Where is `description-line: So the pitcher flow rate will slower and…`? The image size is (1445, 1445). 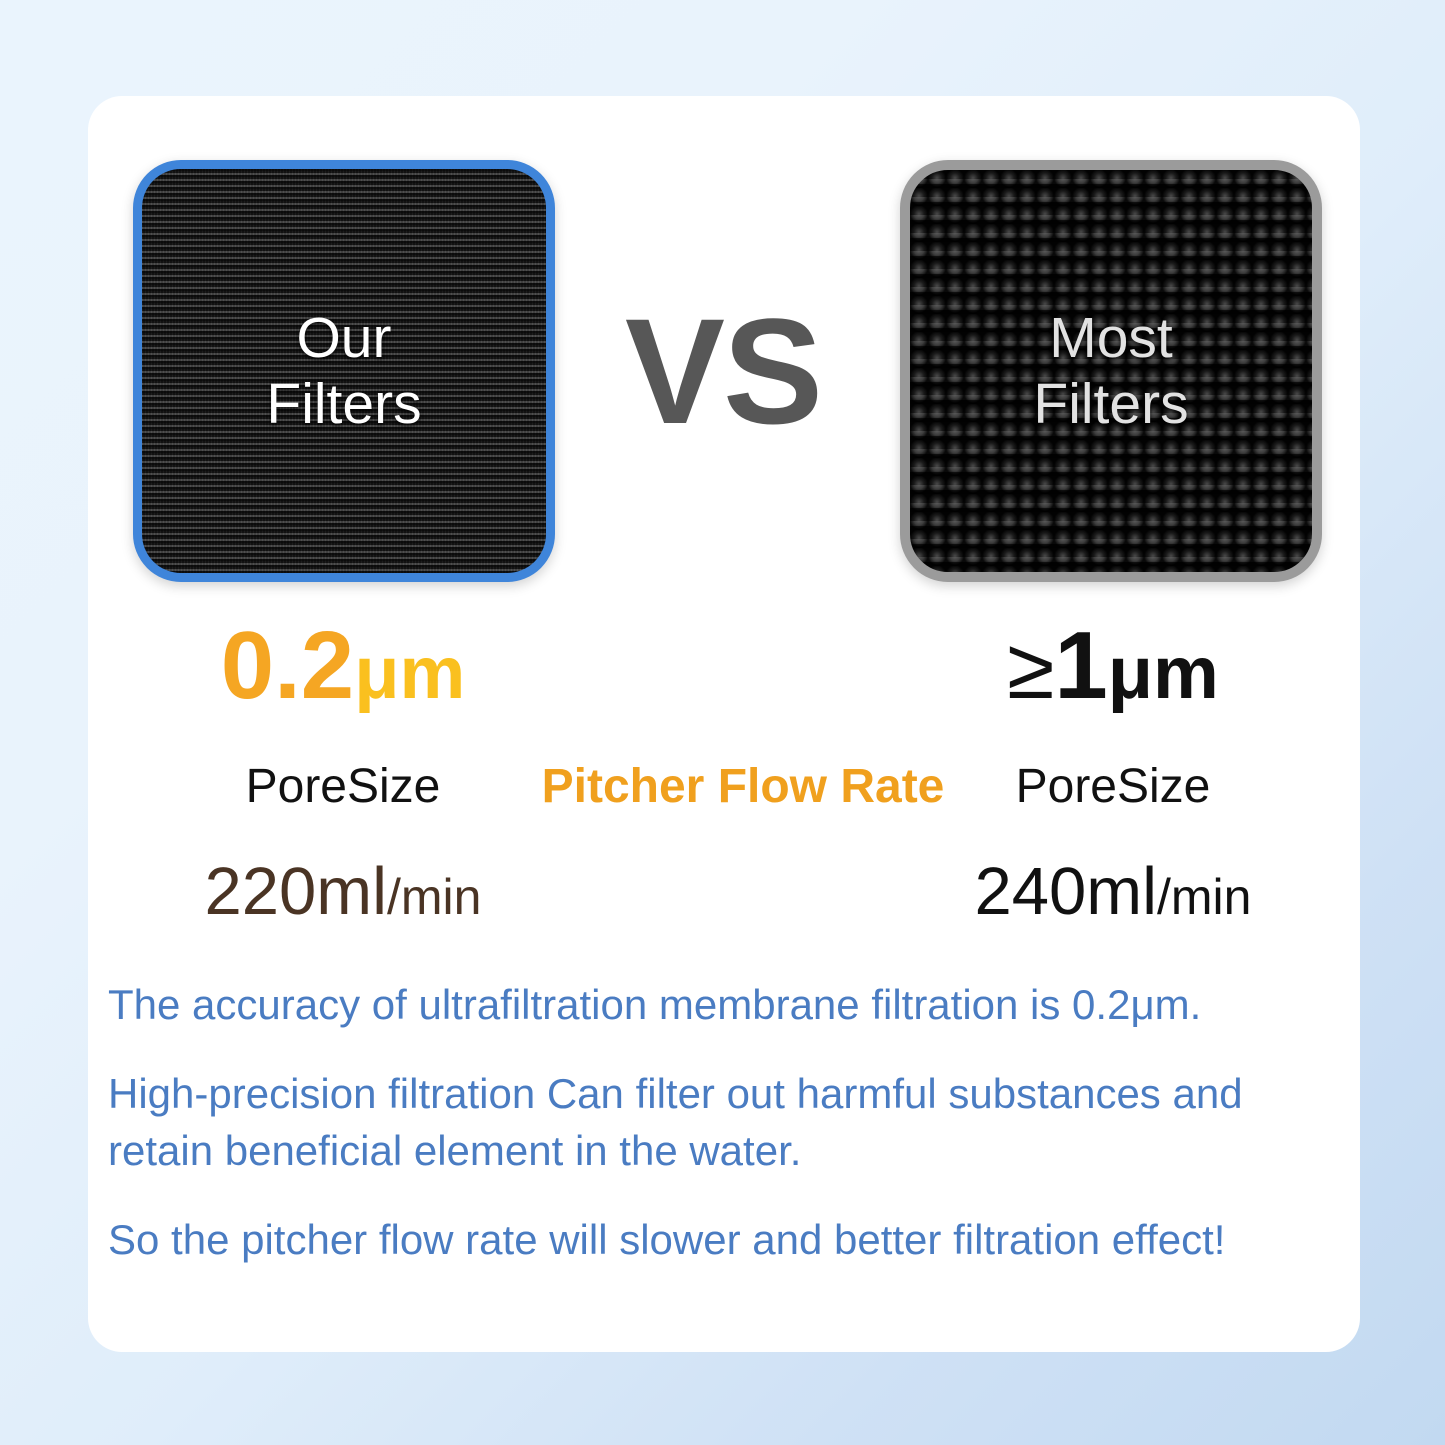 description-line: So the pitcher flow rate will slower and… is located at coordinates (667, 1239).